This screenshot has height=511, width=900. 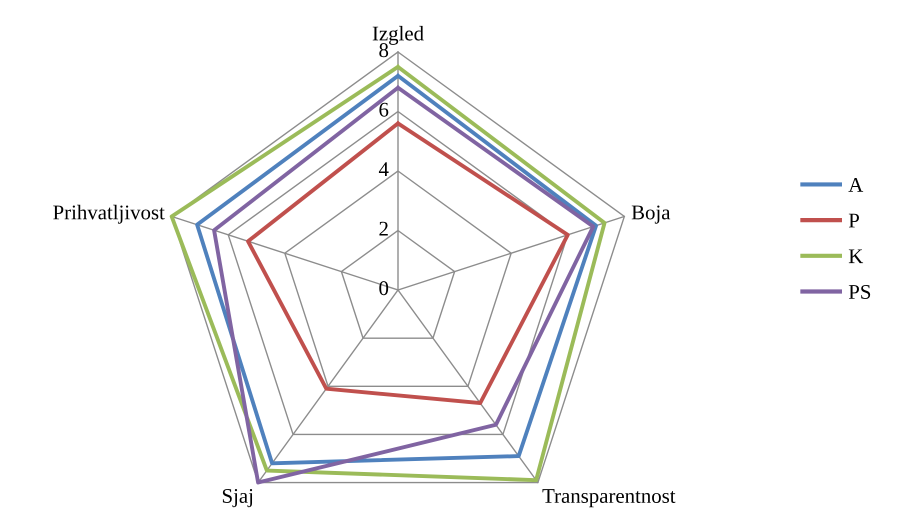 What do you see at coordinates (109, 214) in the screenshot?
I see `spoke-label: Prihvatljivost` at bounding box center [109, 214].